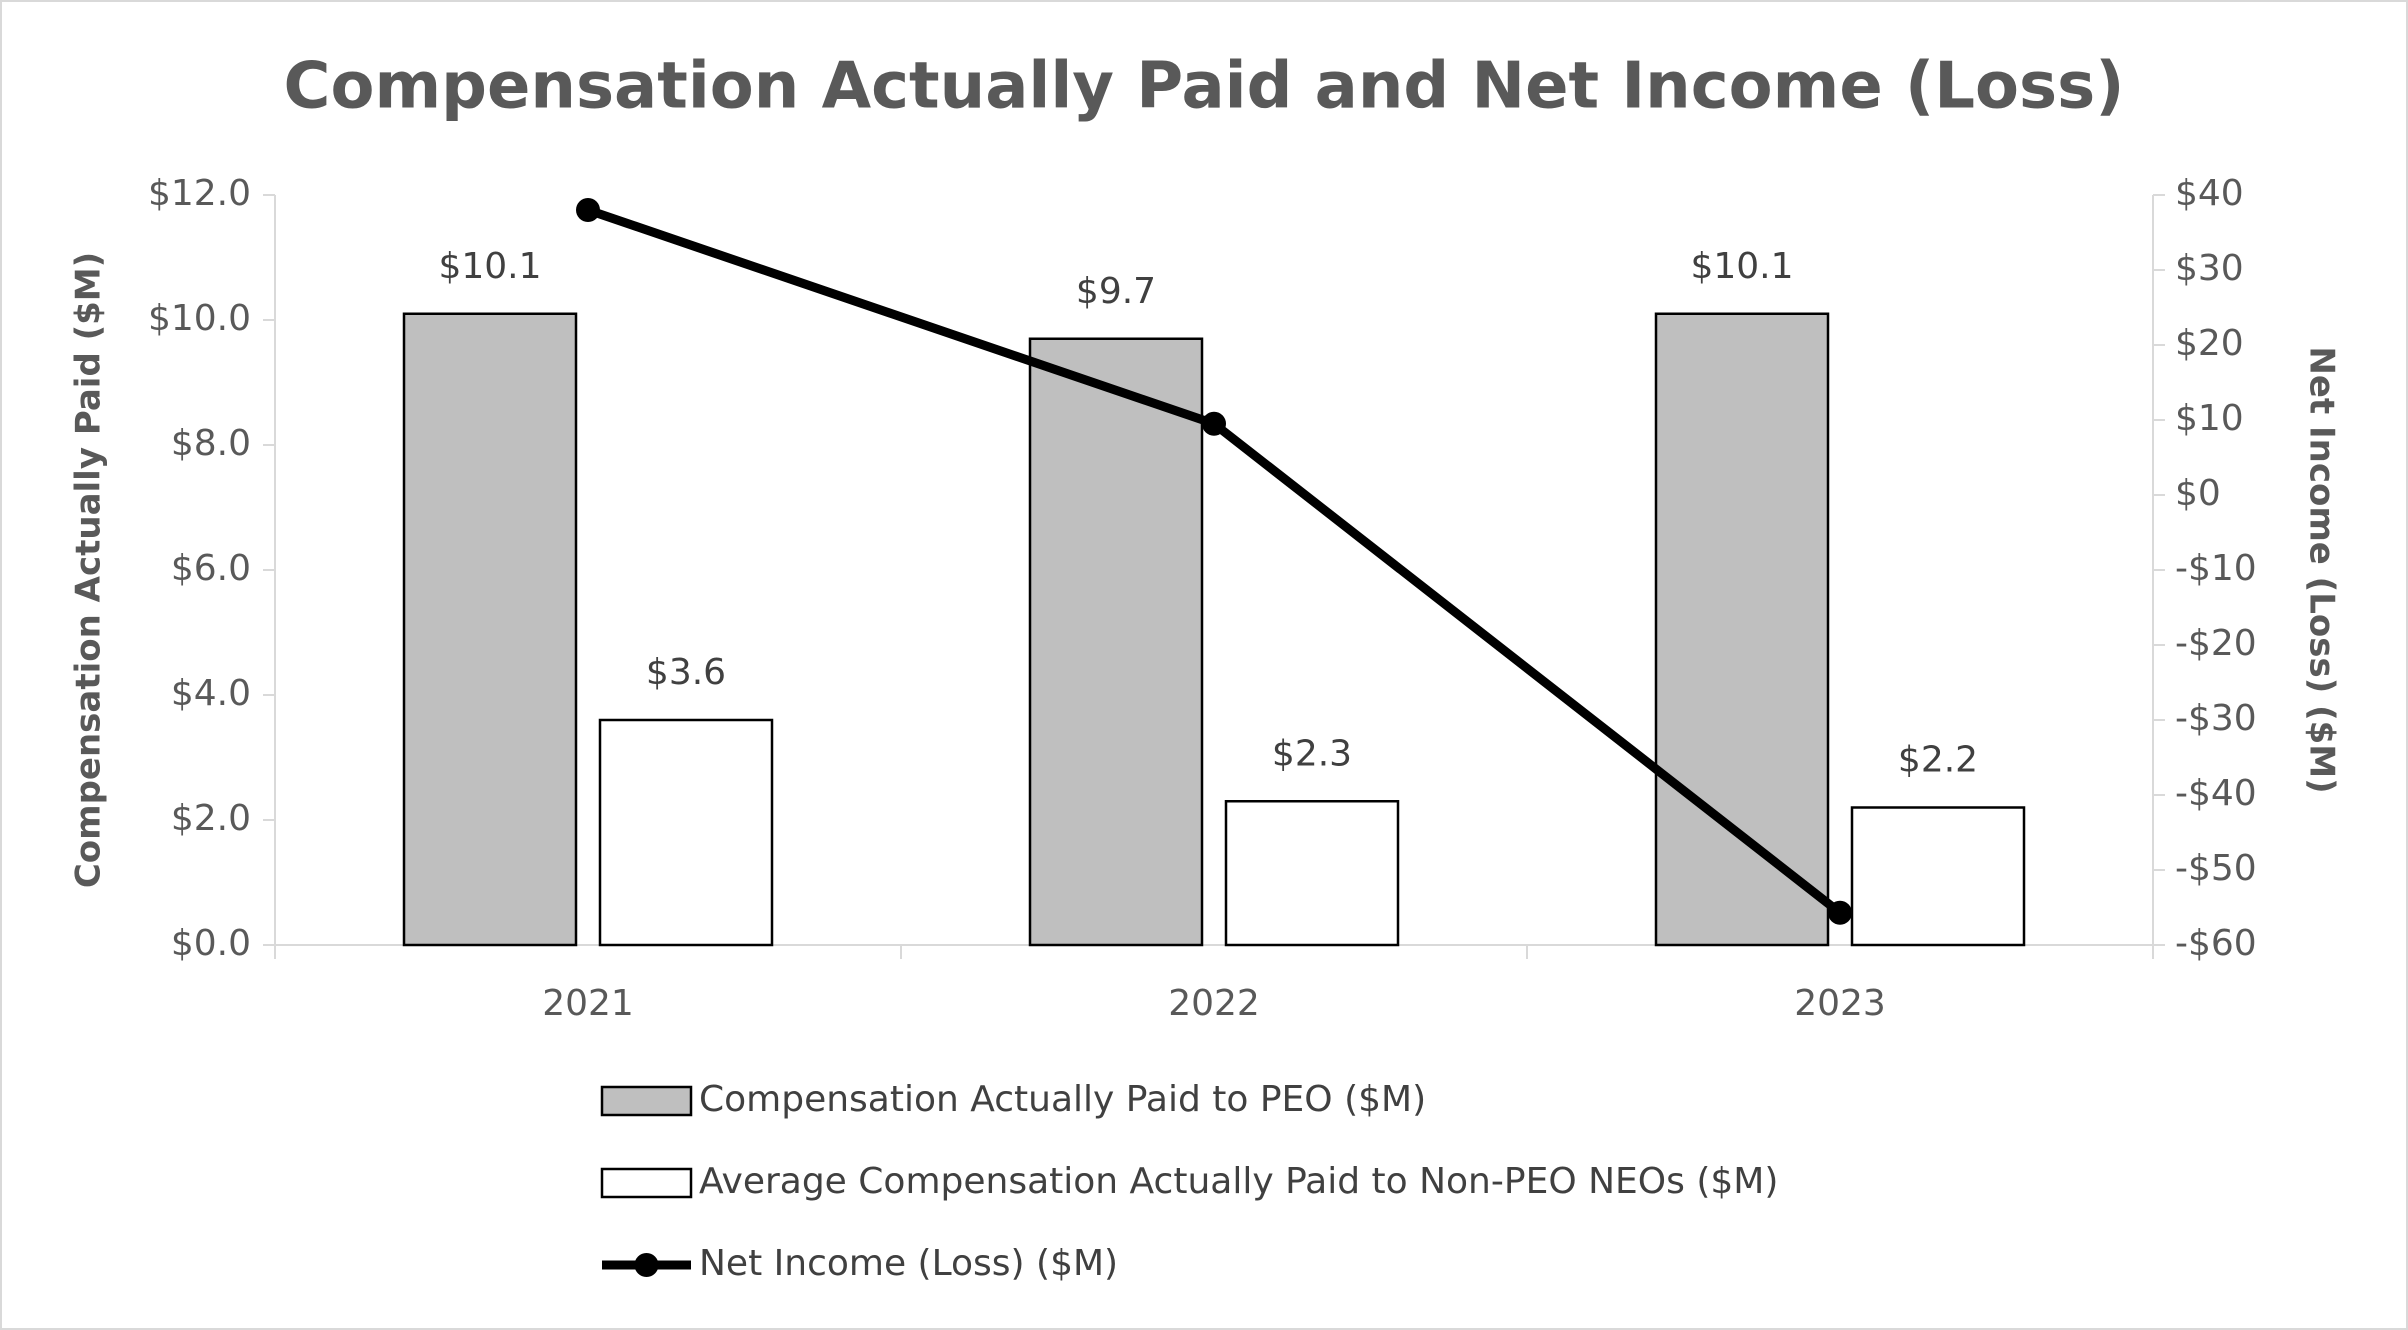 This screenshot has height=1330, width=2408. I want to click on legend-marker, so click(646, 1265).